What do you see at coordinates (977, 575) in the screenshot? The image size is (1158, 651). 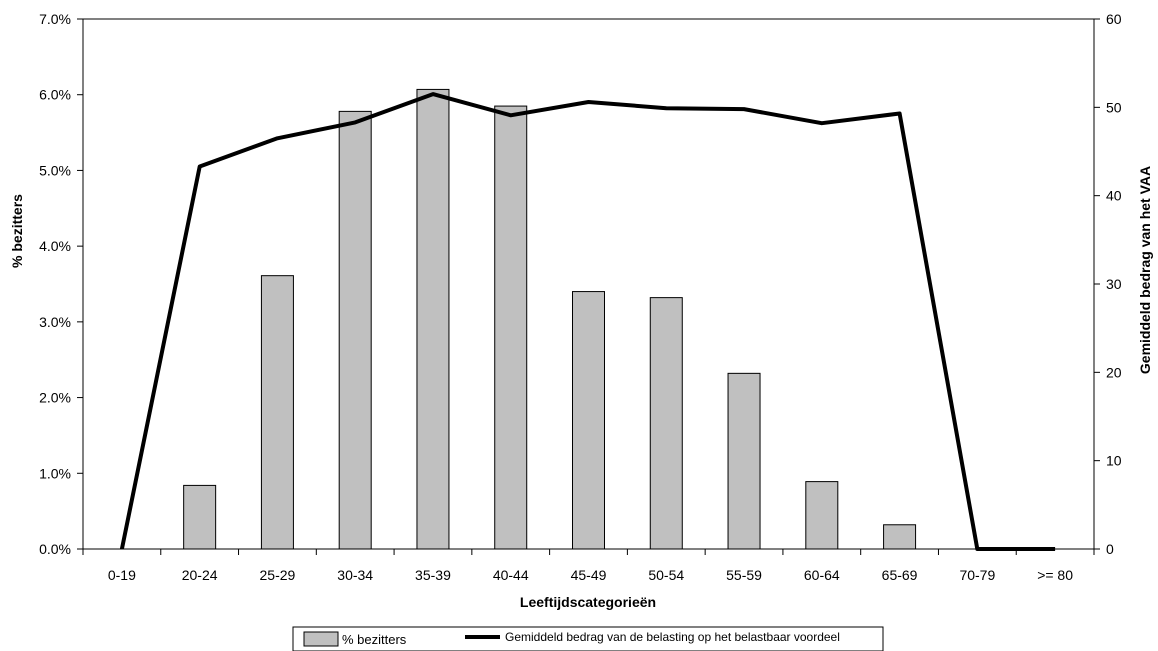 I see `x-tick-label: 70-79` at bounding box center [977, 575].